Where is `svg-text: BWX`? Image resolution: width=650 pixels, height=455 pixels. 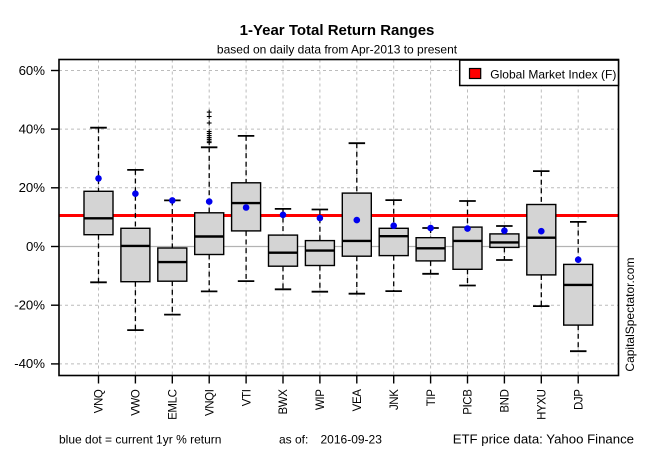
svg-text: BWX is located at coordinates (284, 402).